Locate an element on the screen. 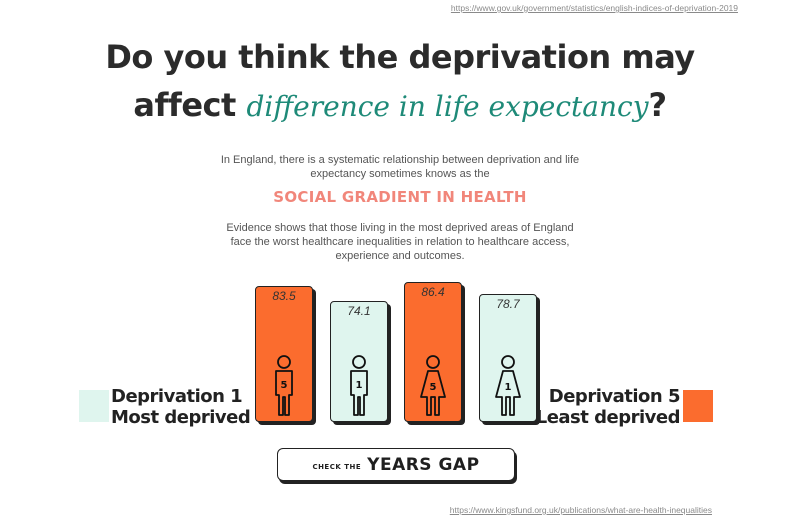 The width and height of the screenshot is (800, 516). man-icon: 1 is located at coordinates (359, 385).